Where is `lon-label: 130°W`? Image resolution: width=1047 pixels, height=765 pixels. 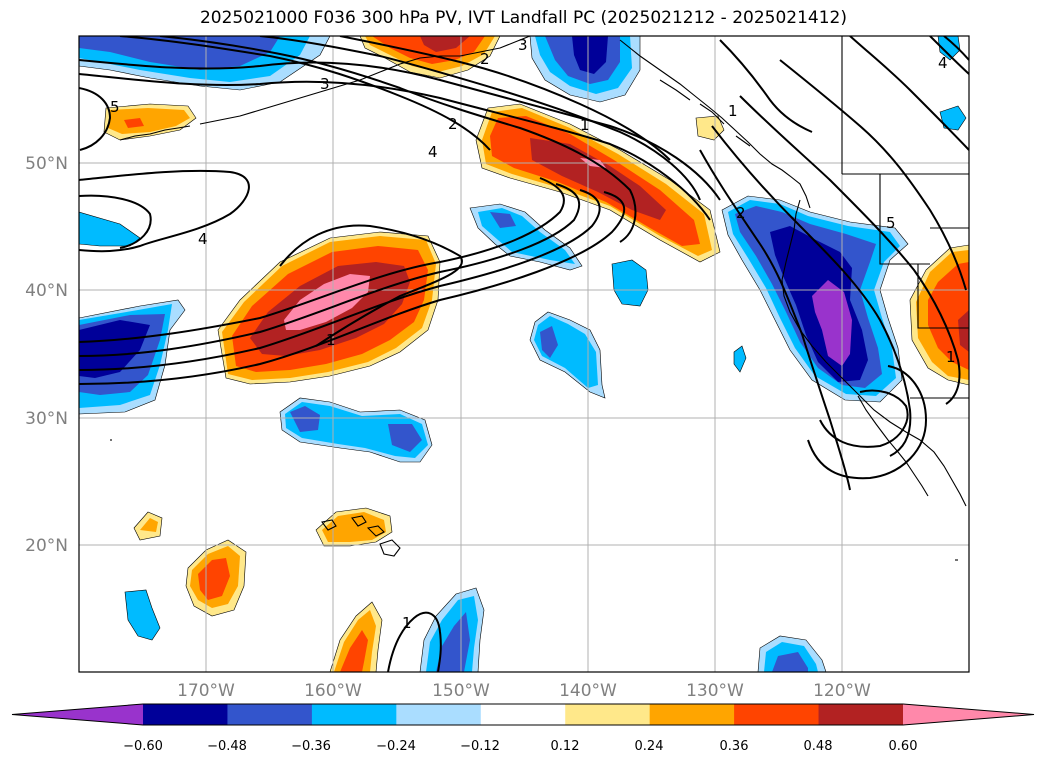
lon-label: 130°W is located at coordinates (715, 691).